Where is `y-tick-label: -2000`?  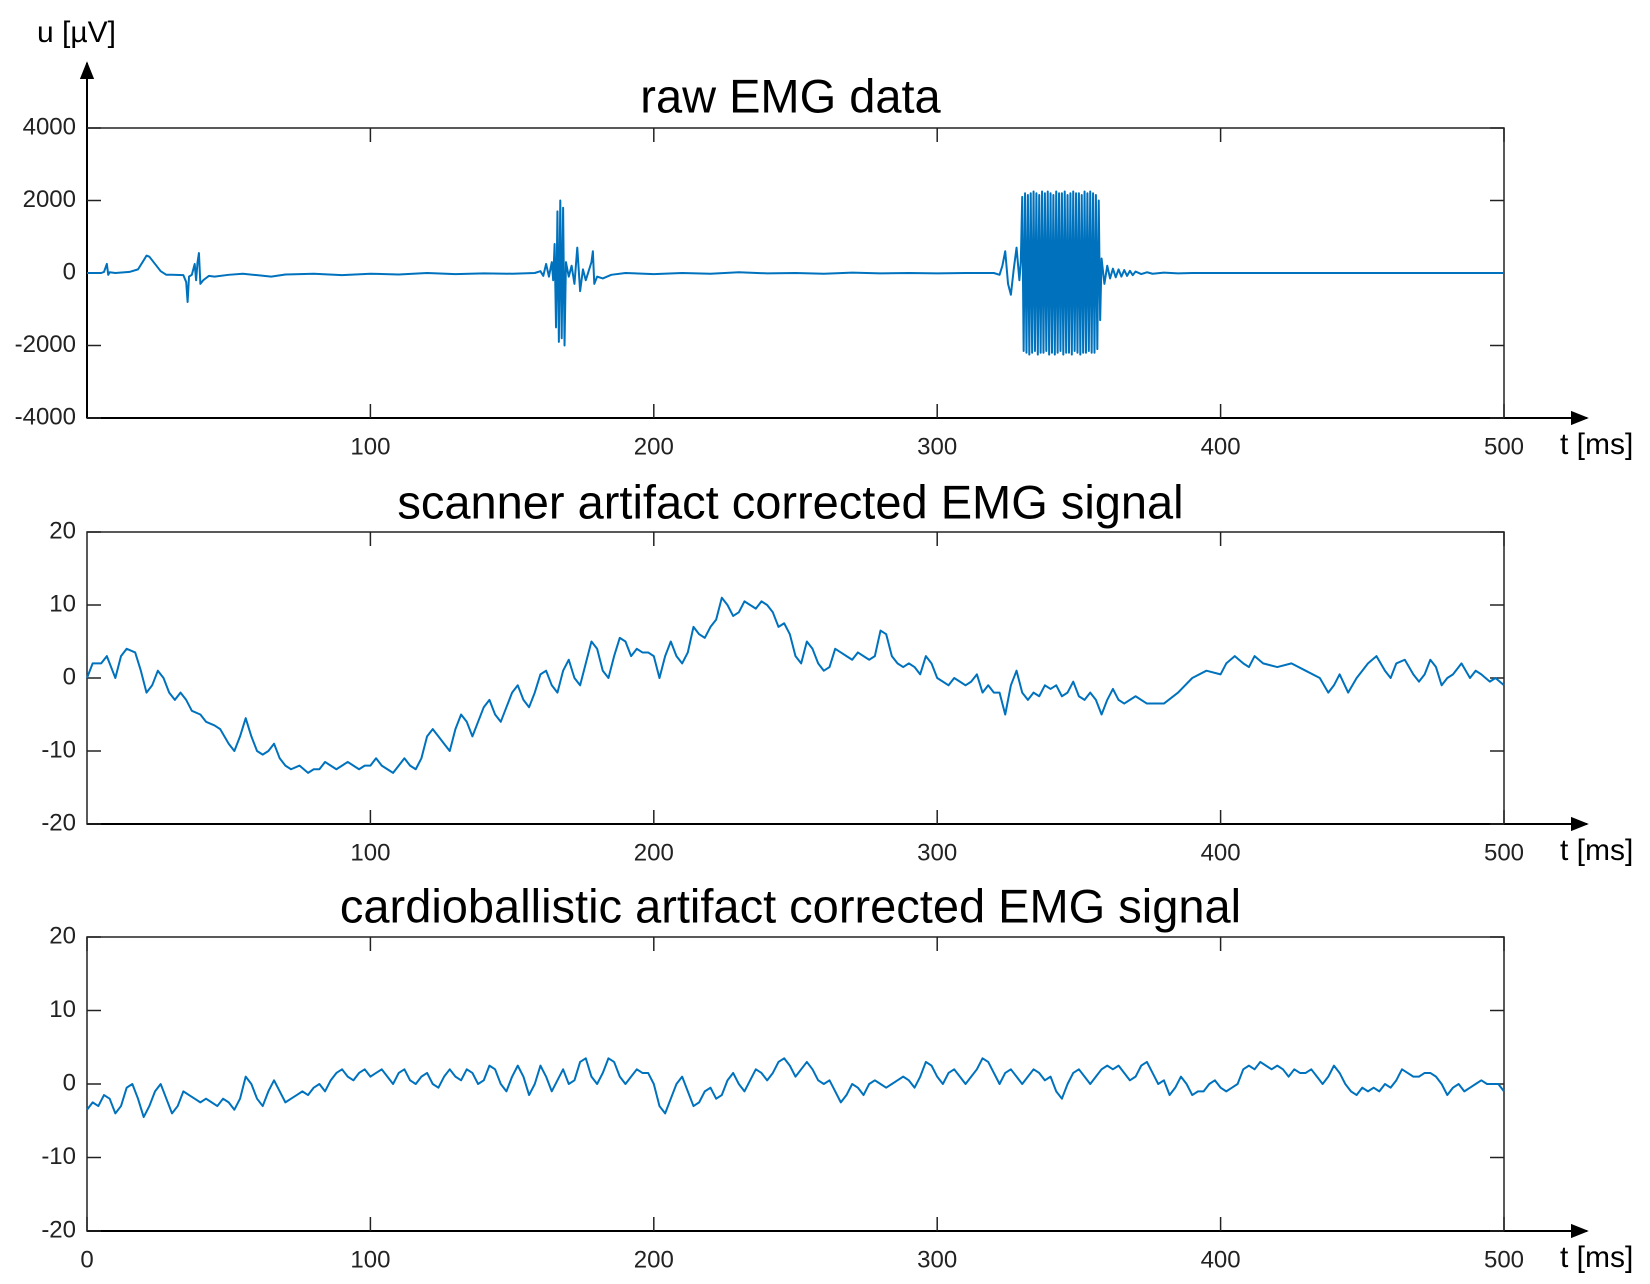
y-tick-label: -2000 is located at coordinates (45, 344).